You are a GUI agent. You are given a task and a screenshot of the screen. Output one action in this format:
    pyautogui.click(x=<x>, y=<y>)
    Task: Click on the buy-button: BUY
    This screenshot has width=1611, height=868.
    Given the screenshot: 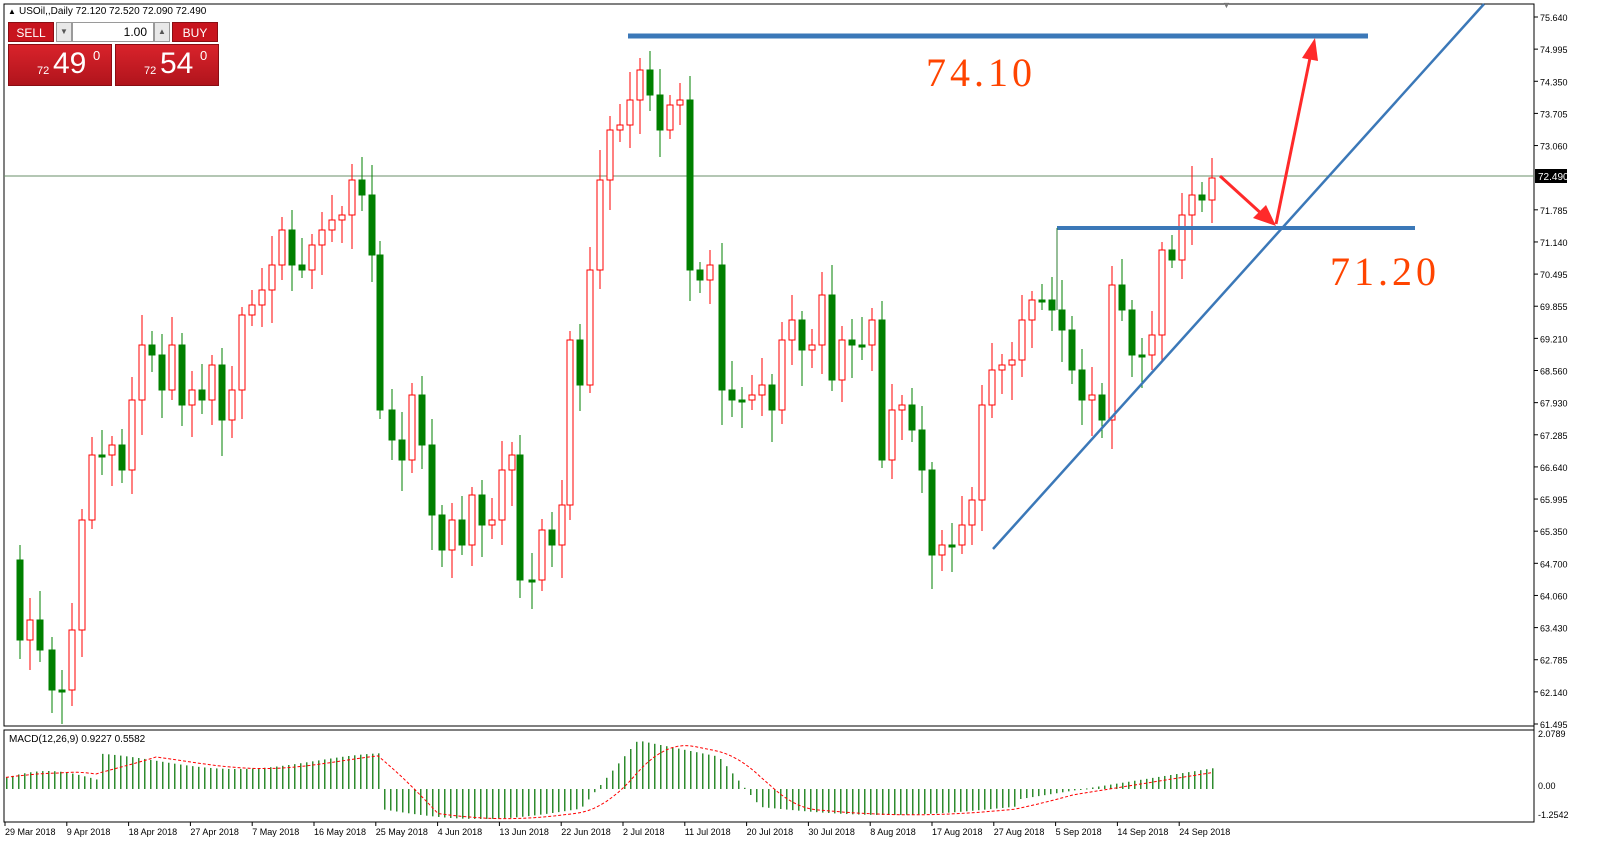 What is the action you would take?
    pyautogui.click(x=195, y=32)
    